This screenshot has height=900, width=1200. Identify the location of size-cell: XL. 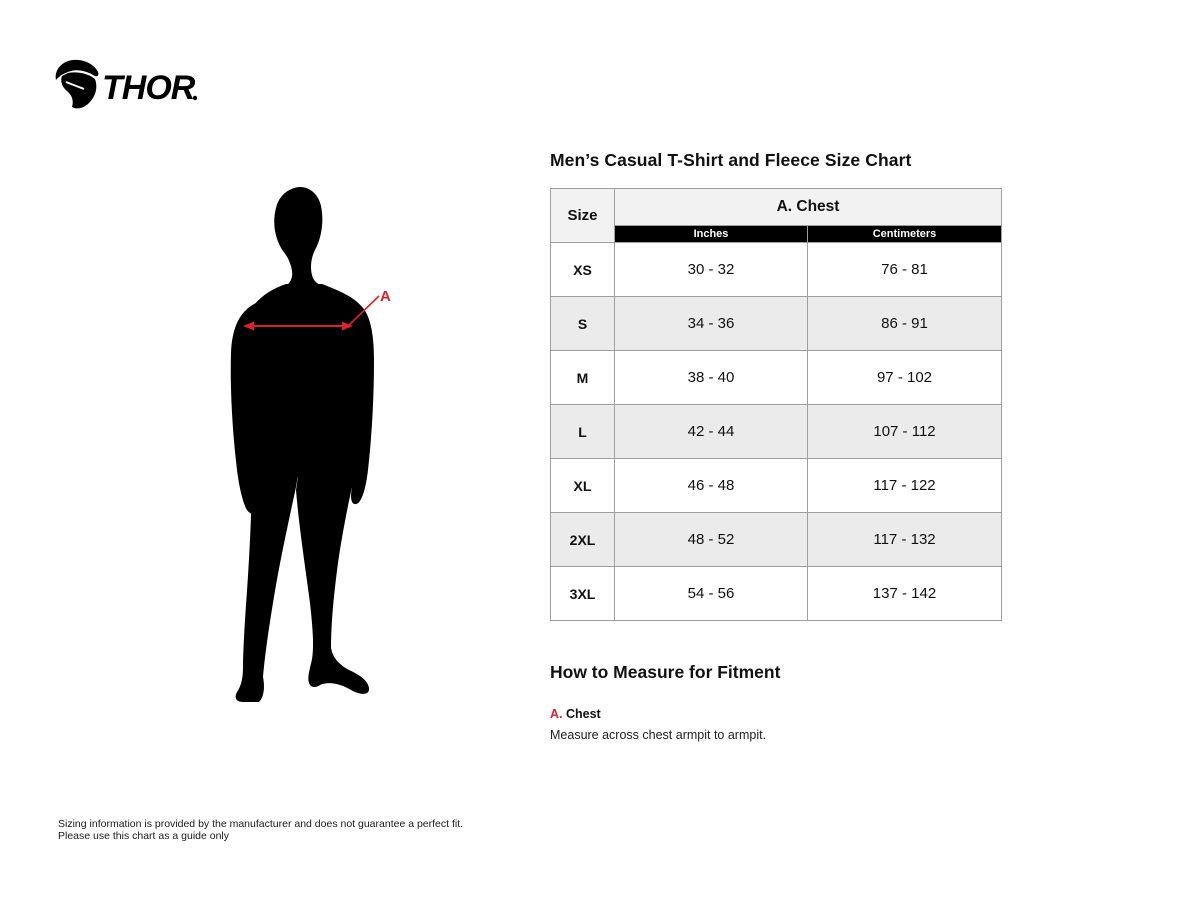
(582, 485).